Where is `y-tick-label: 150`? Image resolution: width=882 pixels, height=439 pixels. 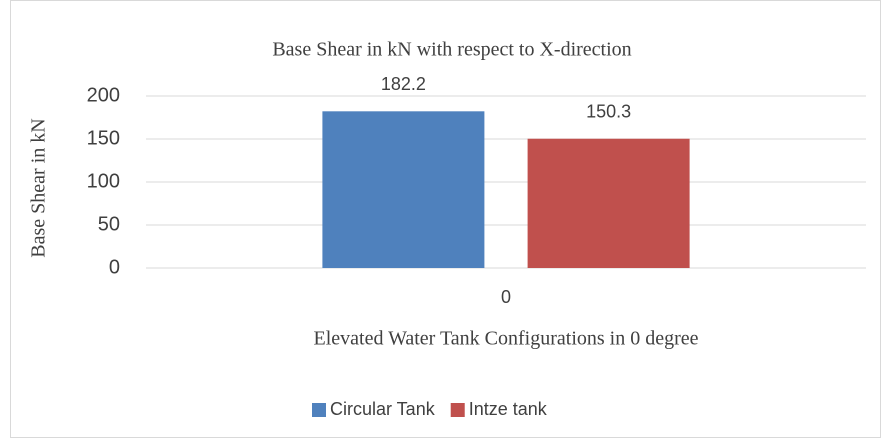 y-tick-label: 150 is located at coordinates (103, 138).